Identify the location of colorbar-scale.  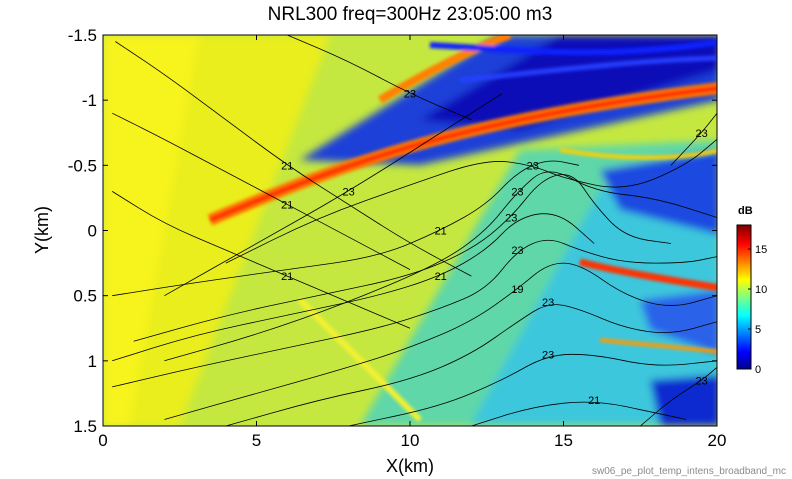
(744, 297).